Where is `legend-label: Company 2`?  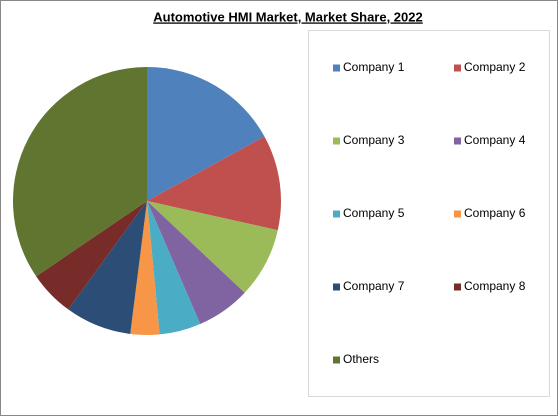 legend-label: Company 2 is located at coordinates (495, 67).